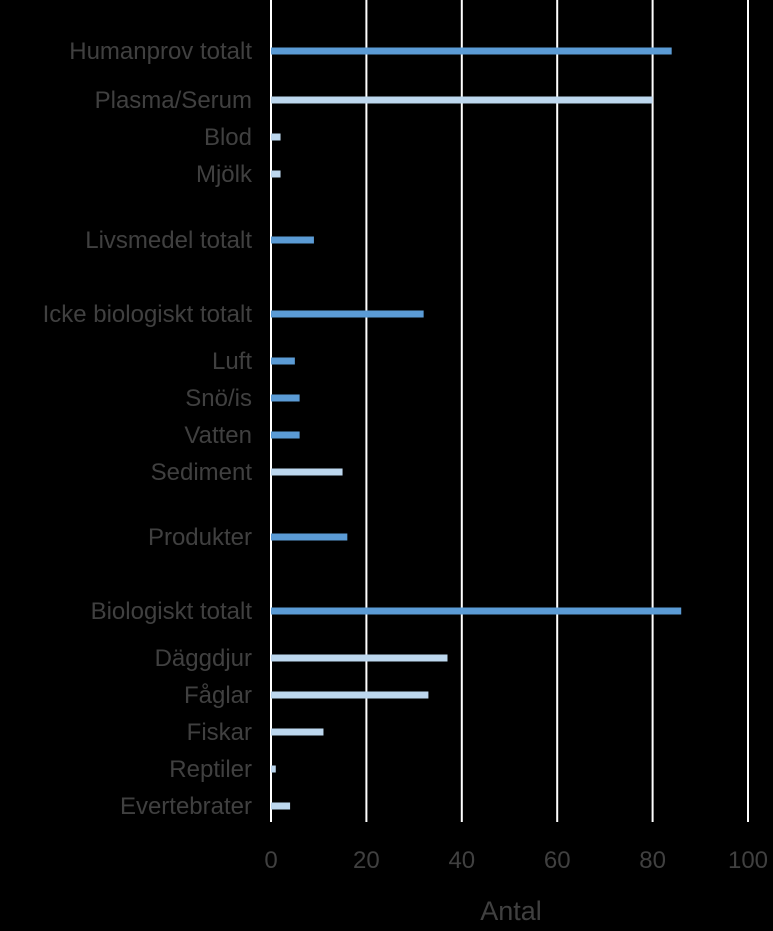 The image size is (773, 931). I want to click on category-label-7: Snö/is, so click(218, 398).